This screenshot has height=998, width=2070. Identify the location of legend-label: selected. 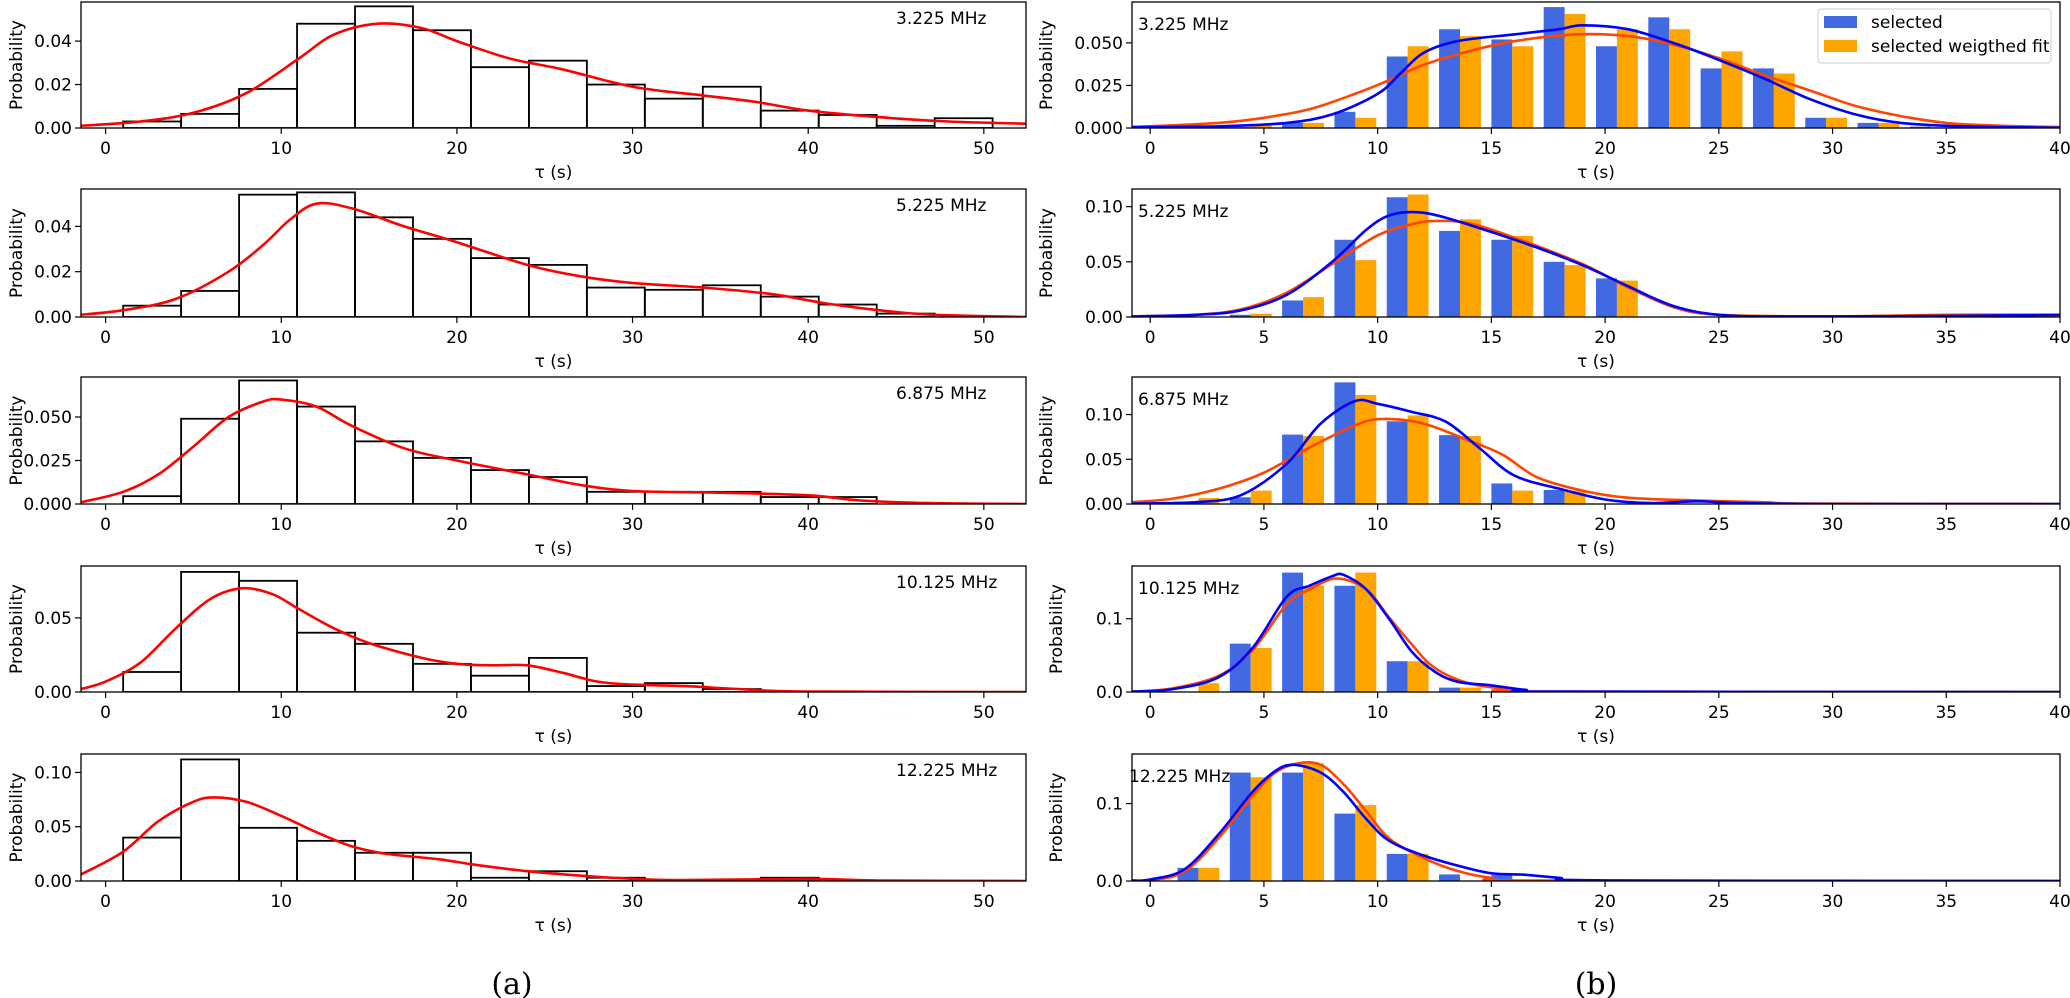
(1907, 23).